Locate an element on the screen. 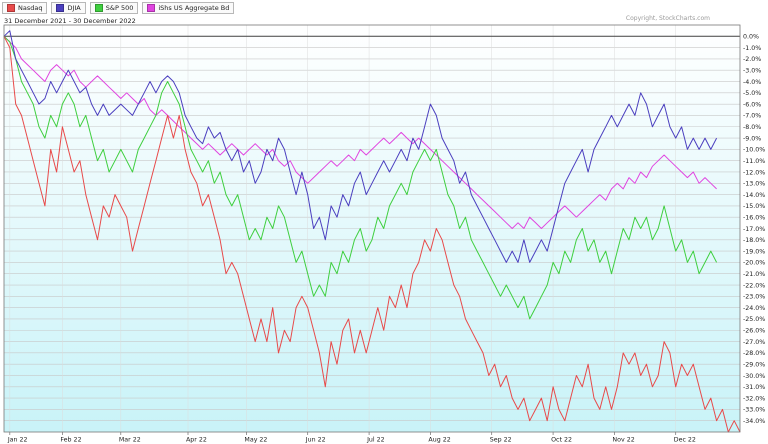 The image size is (768, 444). legend-item: DJIA is located at coordinates (68, 8).